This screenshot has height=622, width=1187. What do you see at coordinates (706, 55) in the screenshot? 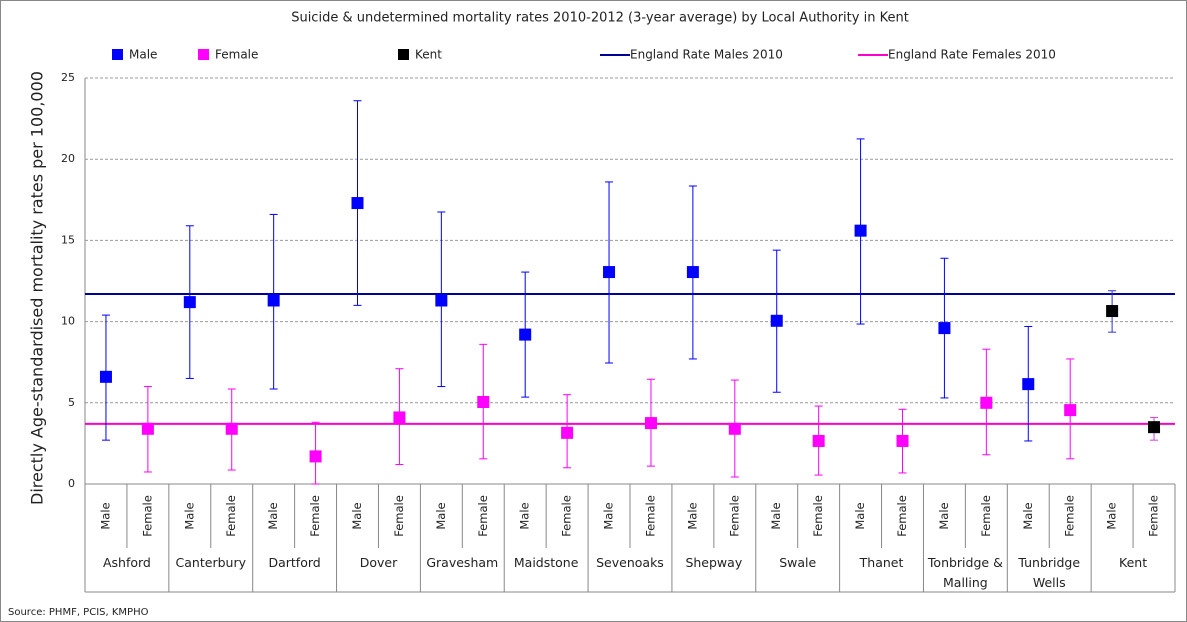
I see `legend-label: England Rate Males 2010` at bounding box center [706, 55].